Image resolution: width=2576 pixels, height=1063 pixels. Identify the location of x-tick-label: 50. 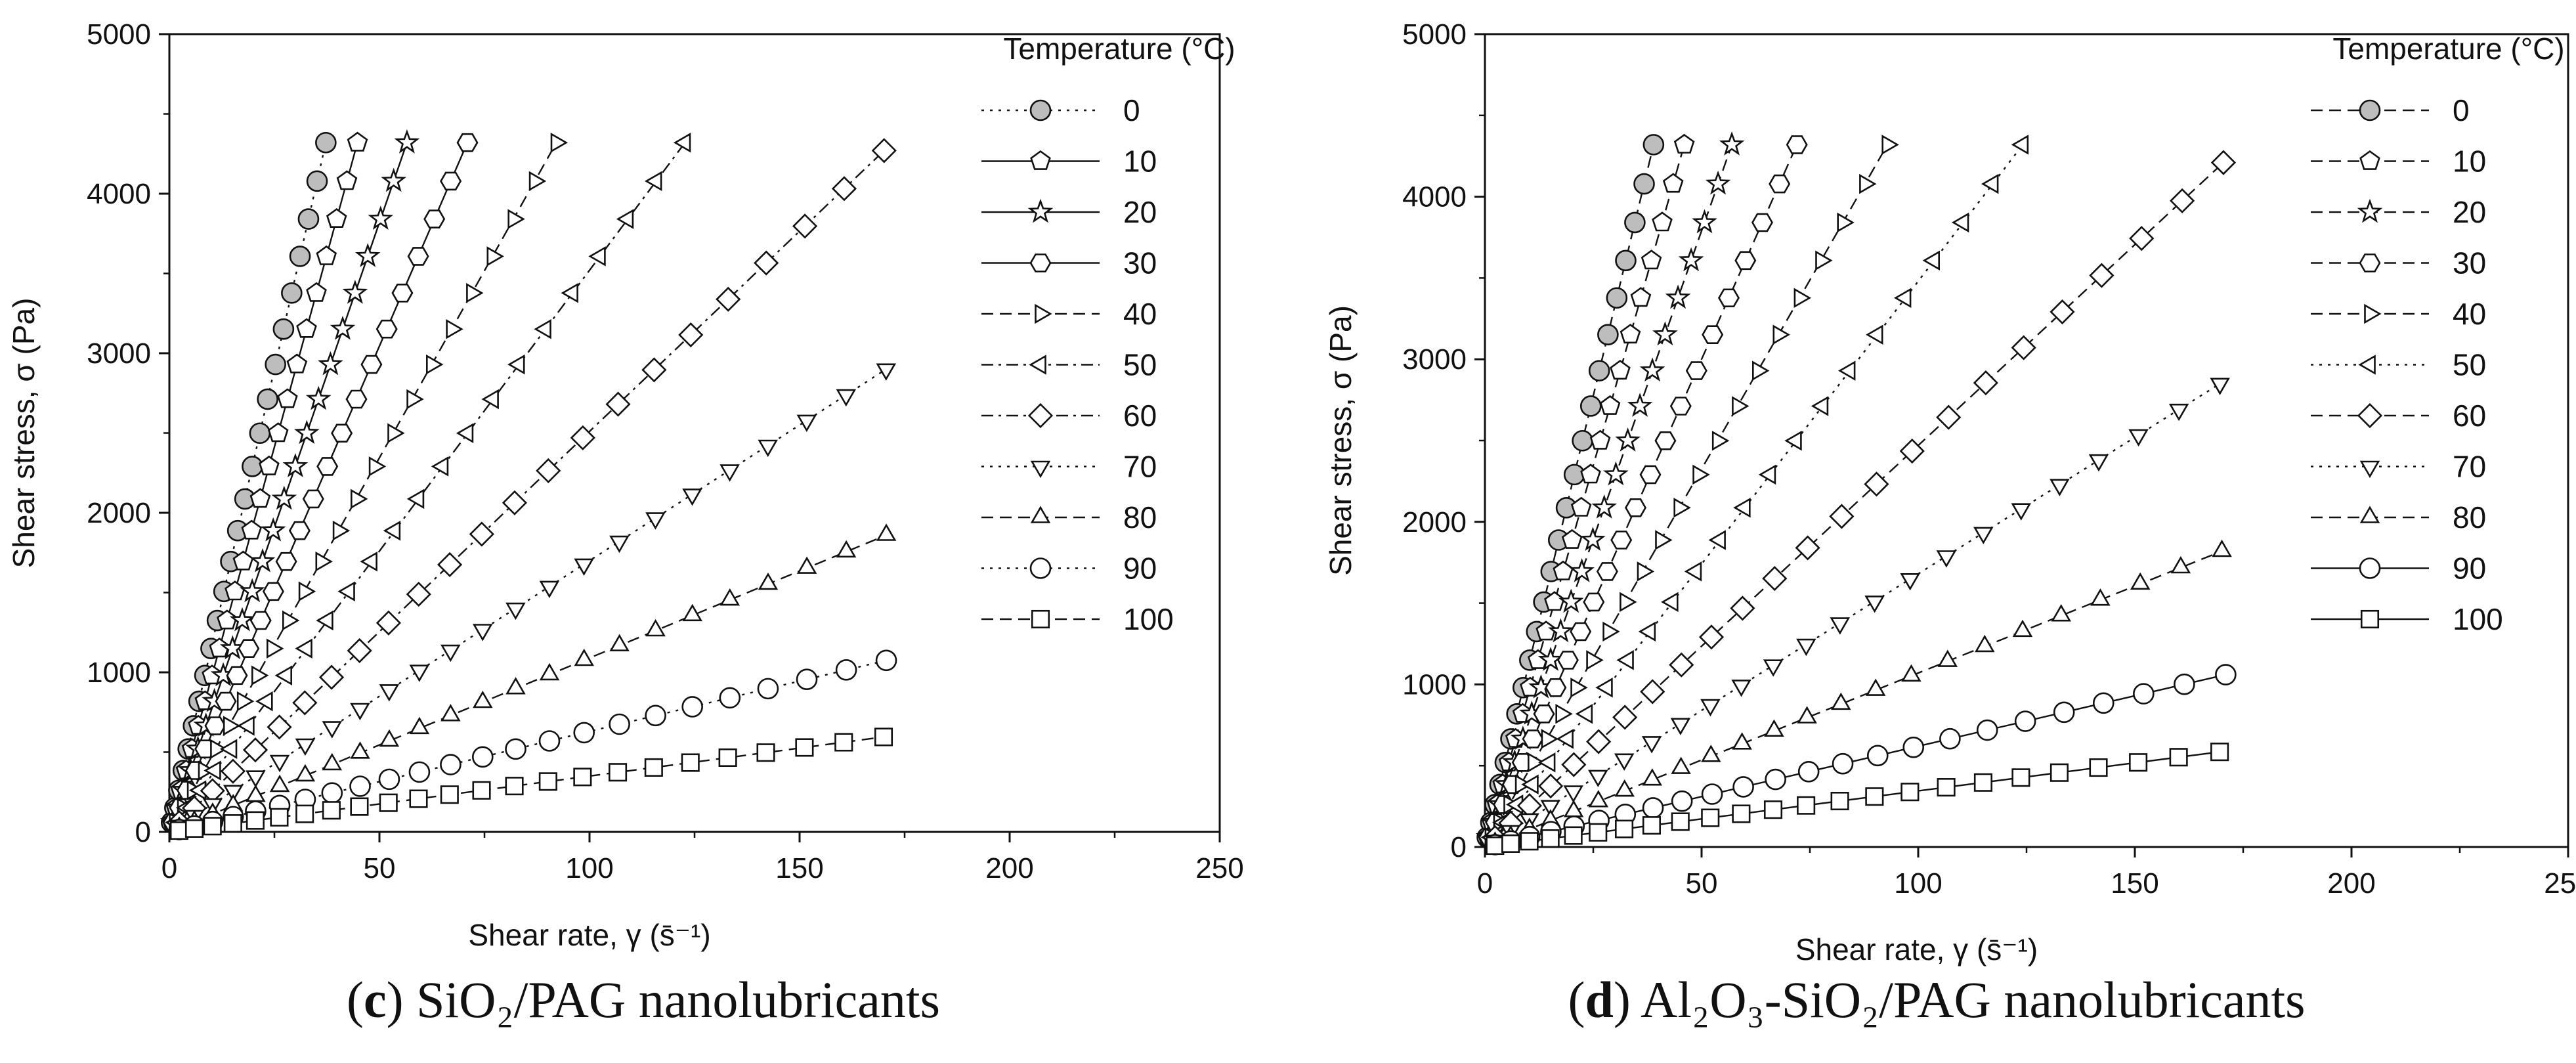
(1702, 883).